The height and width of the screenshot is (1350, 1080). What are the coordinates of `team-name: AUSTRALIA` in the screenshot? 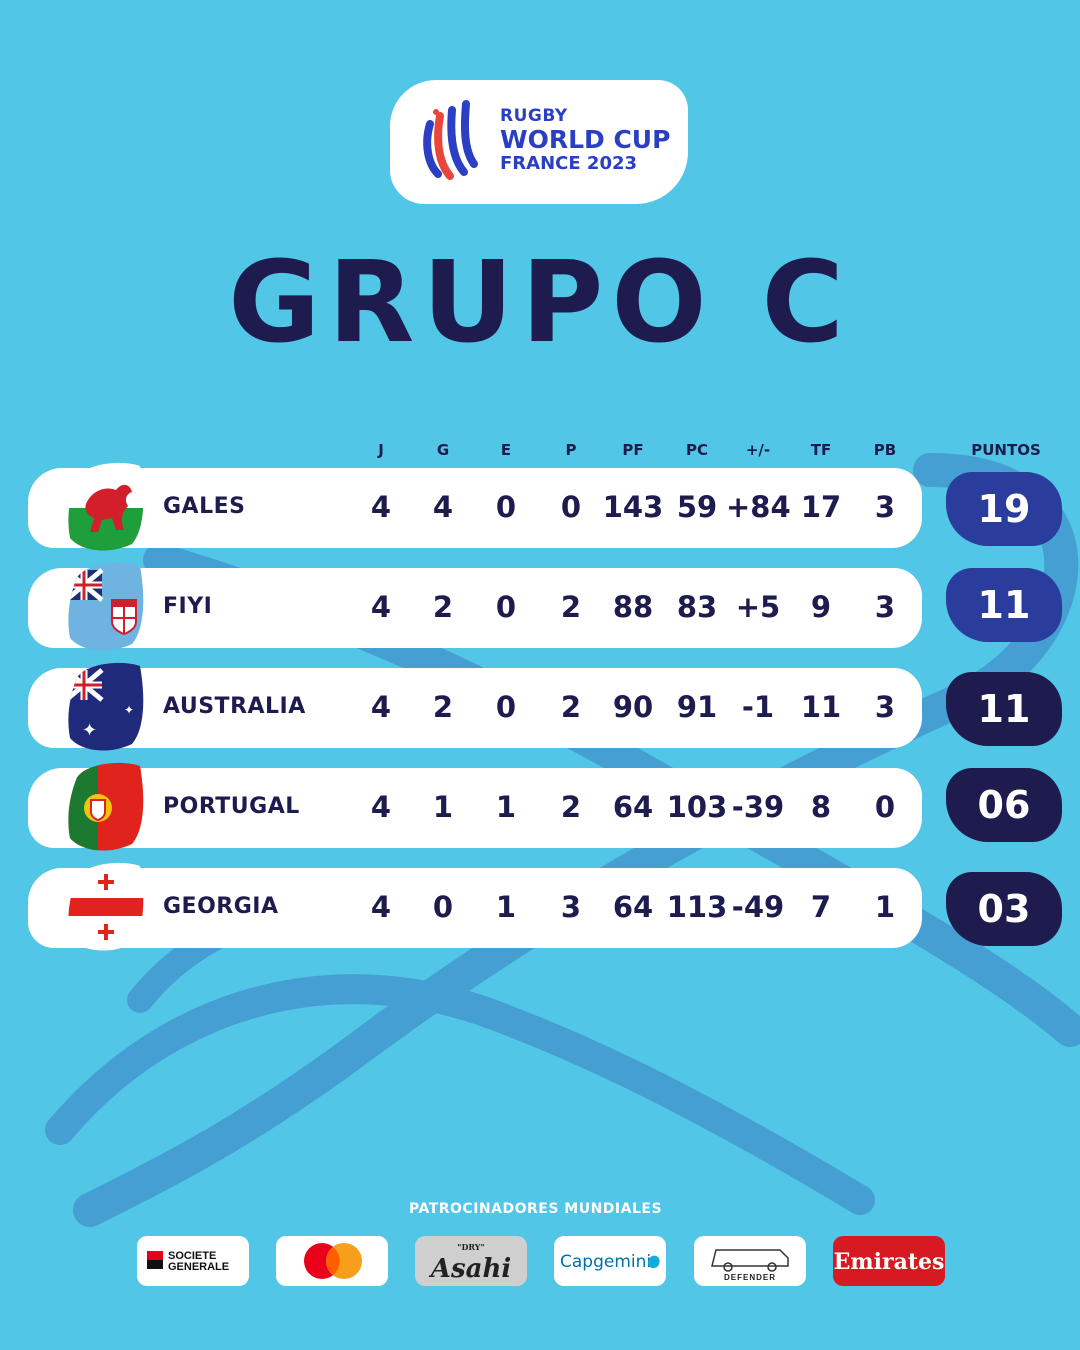 It's located at (234, 706).